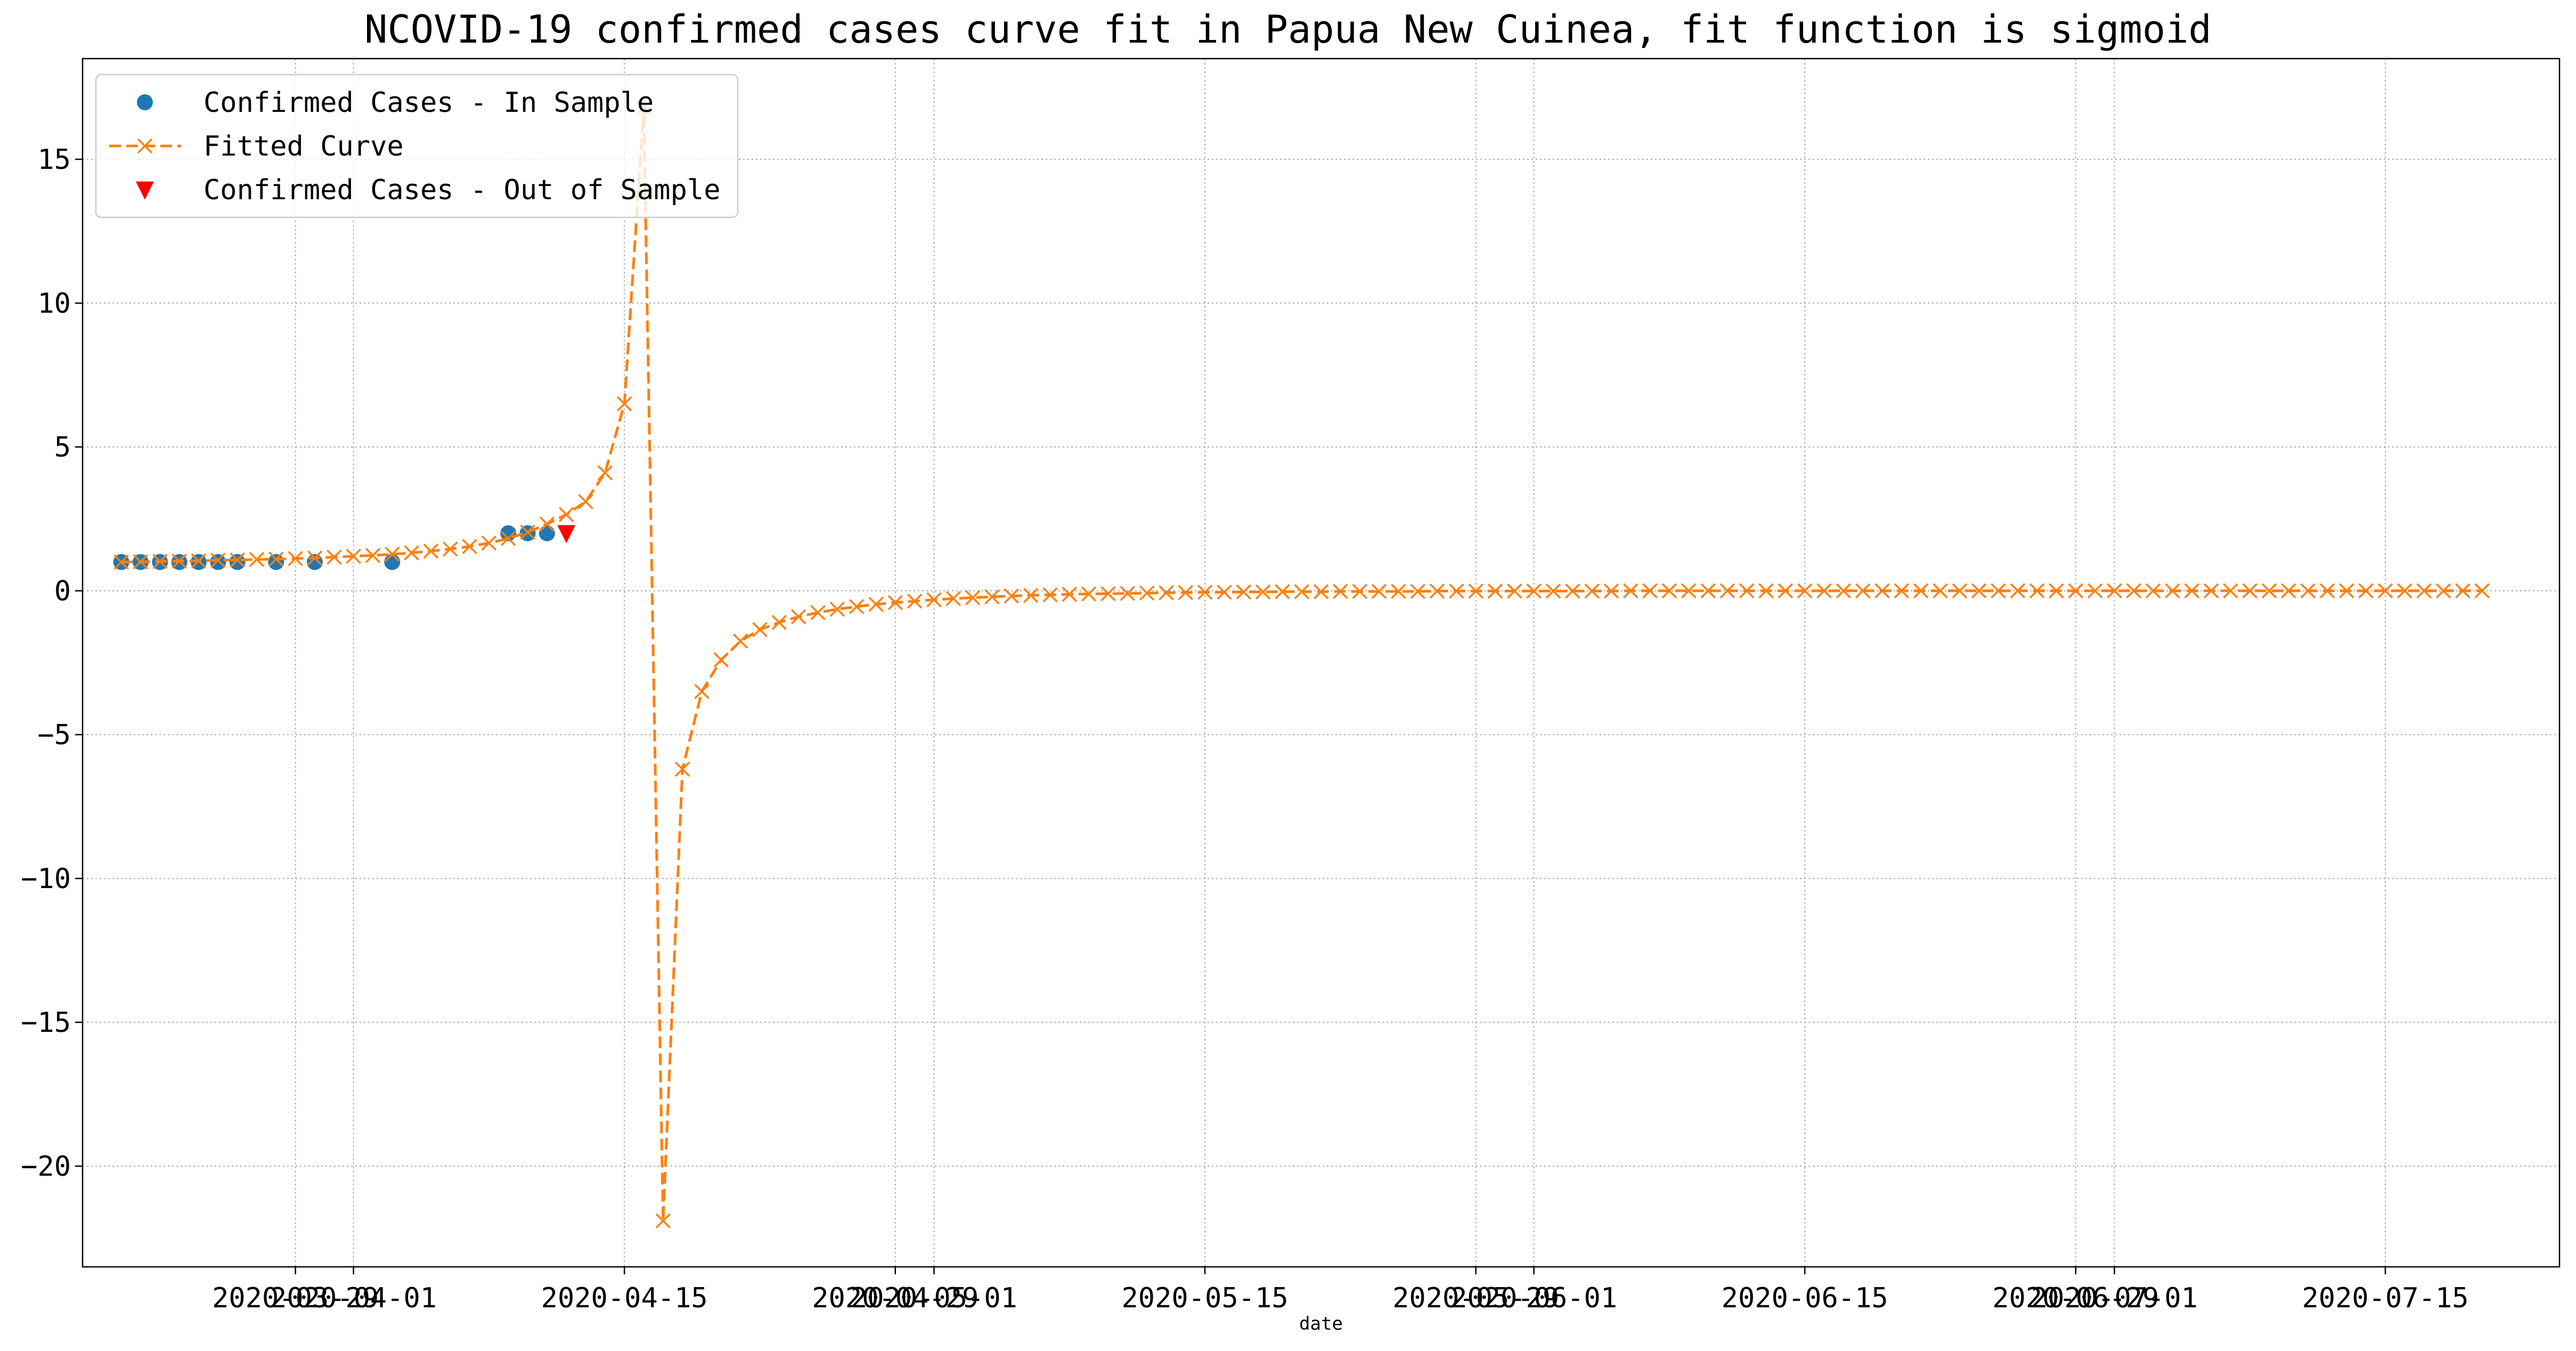 This screenshot has width=2576, height=1351. I want to click on y-tick-label: −20, so click(46, 1167).